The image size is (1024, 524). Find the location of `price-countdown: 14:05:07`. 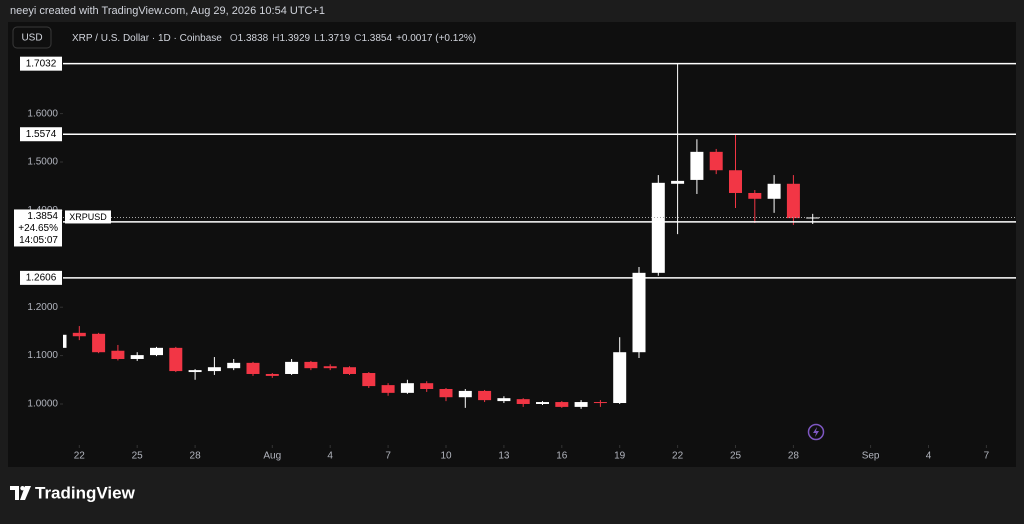

price-countdown: 14:05:07 is located at coordinates (38, 240).